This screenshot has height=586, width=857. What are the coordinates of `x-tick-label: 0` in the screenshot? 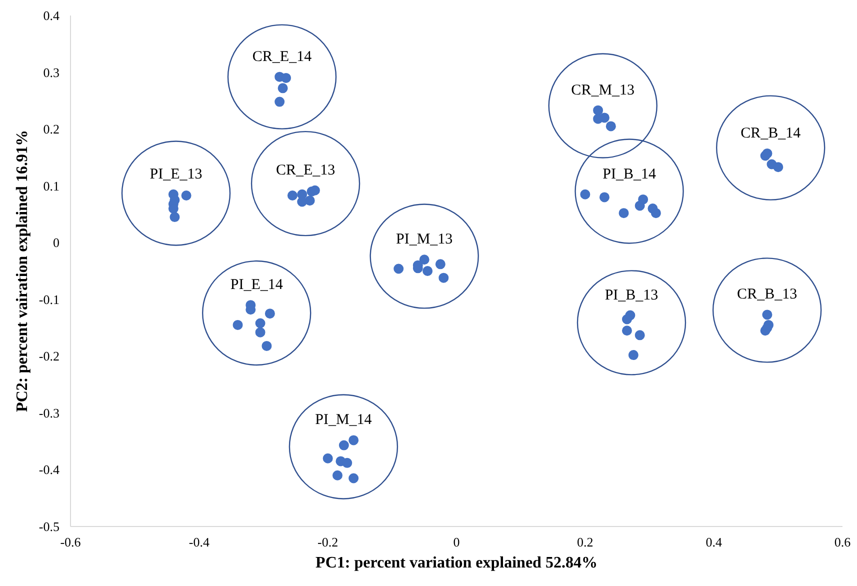 It's located at (456, 542).